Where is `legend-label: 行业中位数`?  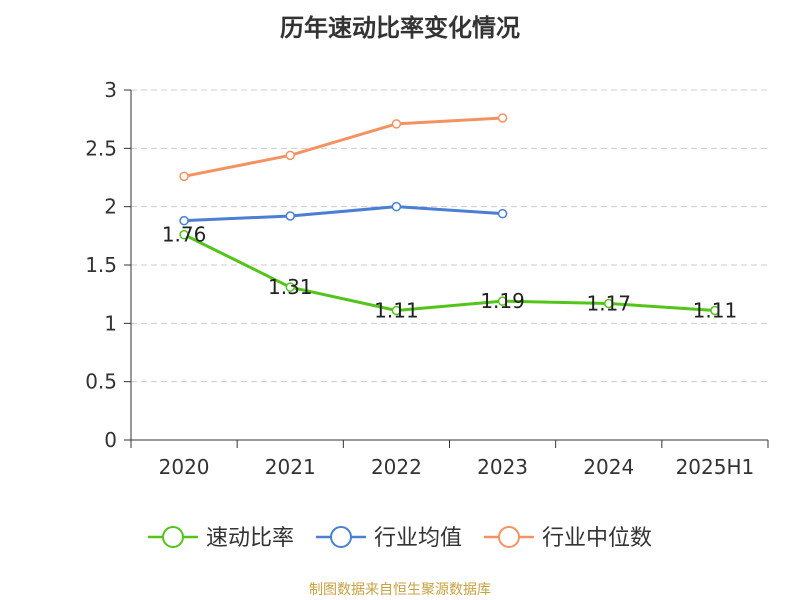
legend-label: 行业中位数 is located at coordinates (597, 538).